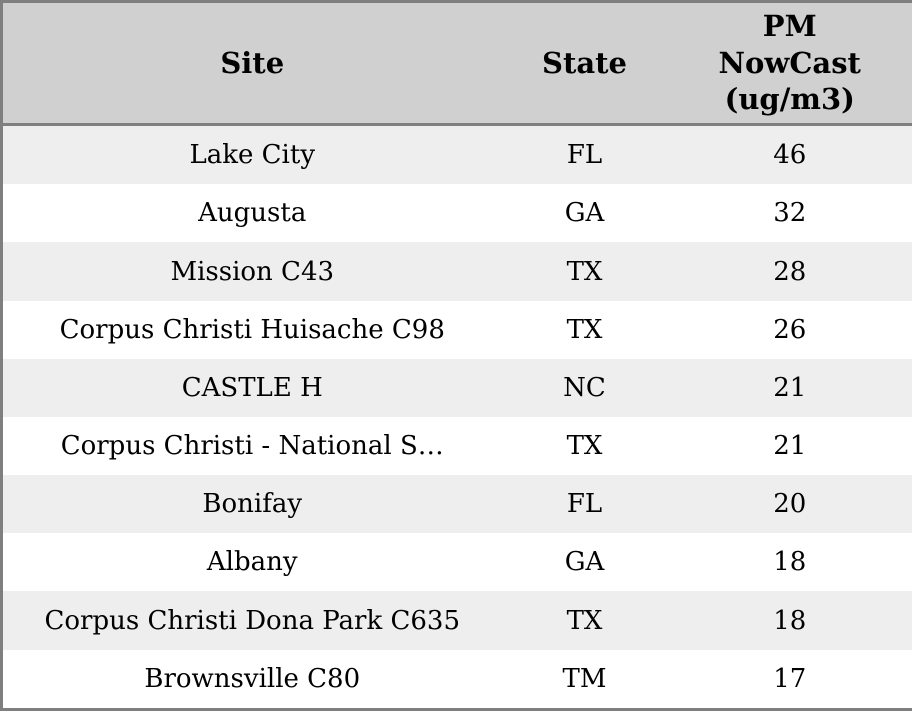 This screenshot has width=912, height=711. I want to click on cell-site: Albany, so click(252, 562).